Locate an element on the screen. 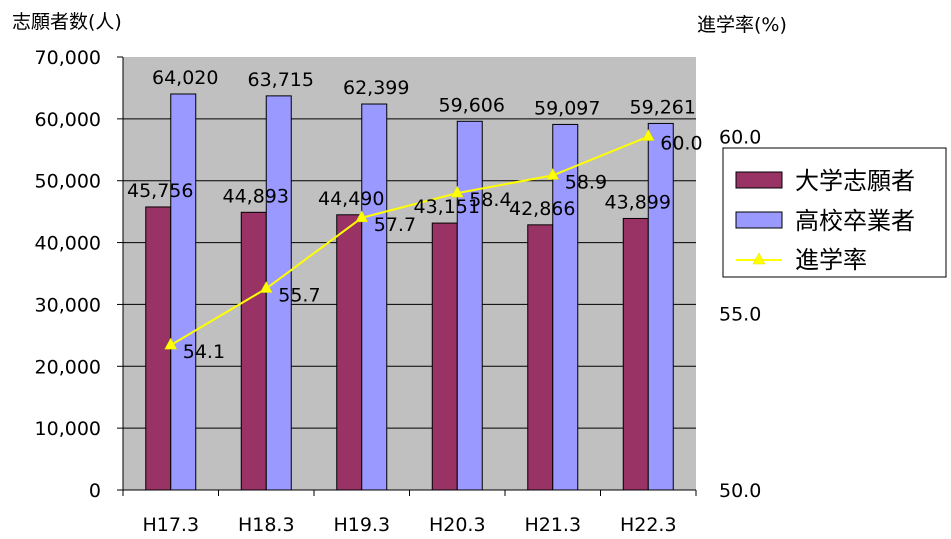  legend: 大学志願者 高校卒業者 進学率 is located at coordinates (834, 212).